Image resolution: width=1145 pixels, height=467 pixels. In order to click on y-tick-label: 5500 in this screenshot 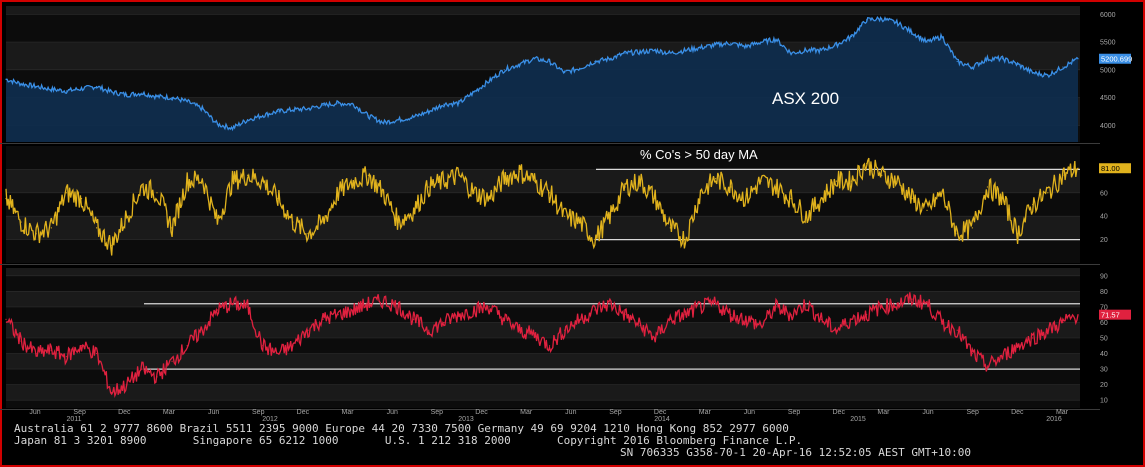, I will do `click(1108, 43)`.